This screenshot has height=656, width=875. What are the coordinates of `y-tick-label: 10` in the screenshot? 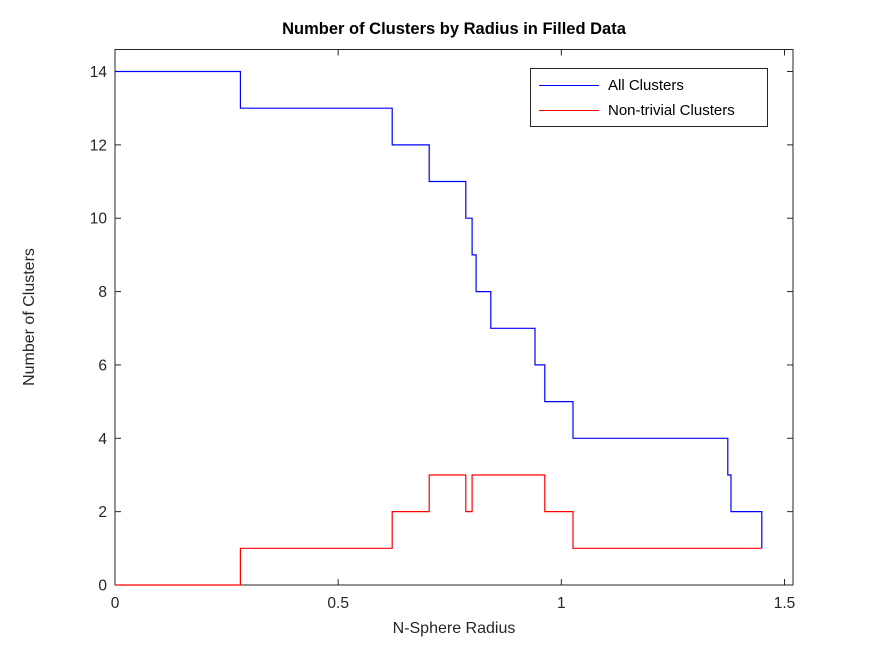 It's located at (99, 219).